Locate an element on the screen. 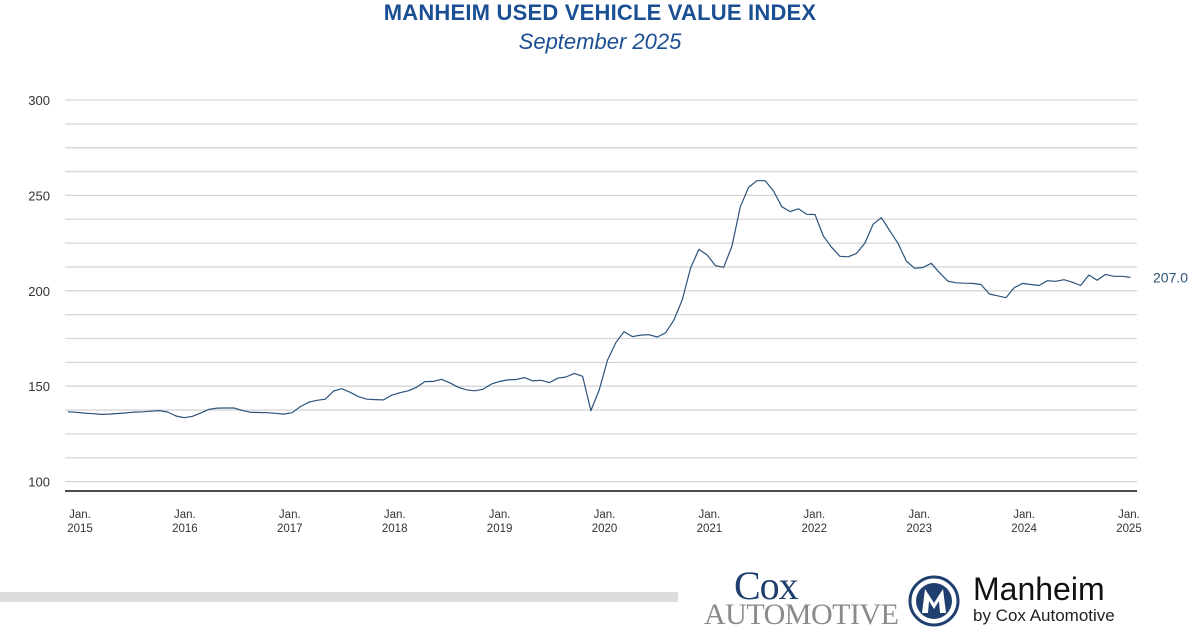 The image size is (1200, 631). cox-logo-line2: AUTOMOTIVE is located at coordinates (801, 614).